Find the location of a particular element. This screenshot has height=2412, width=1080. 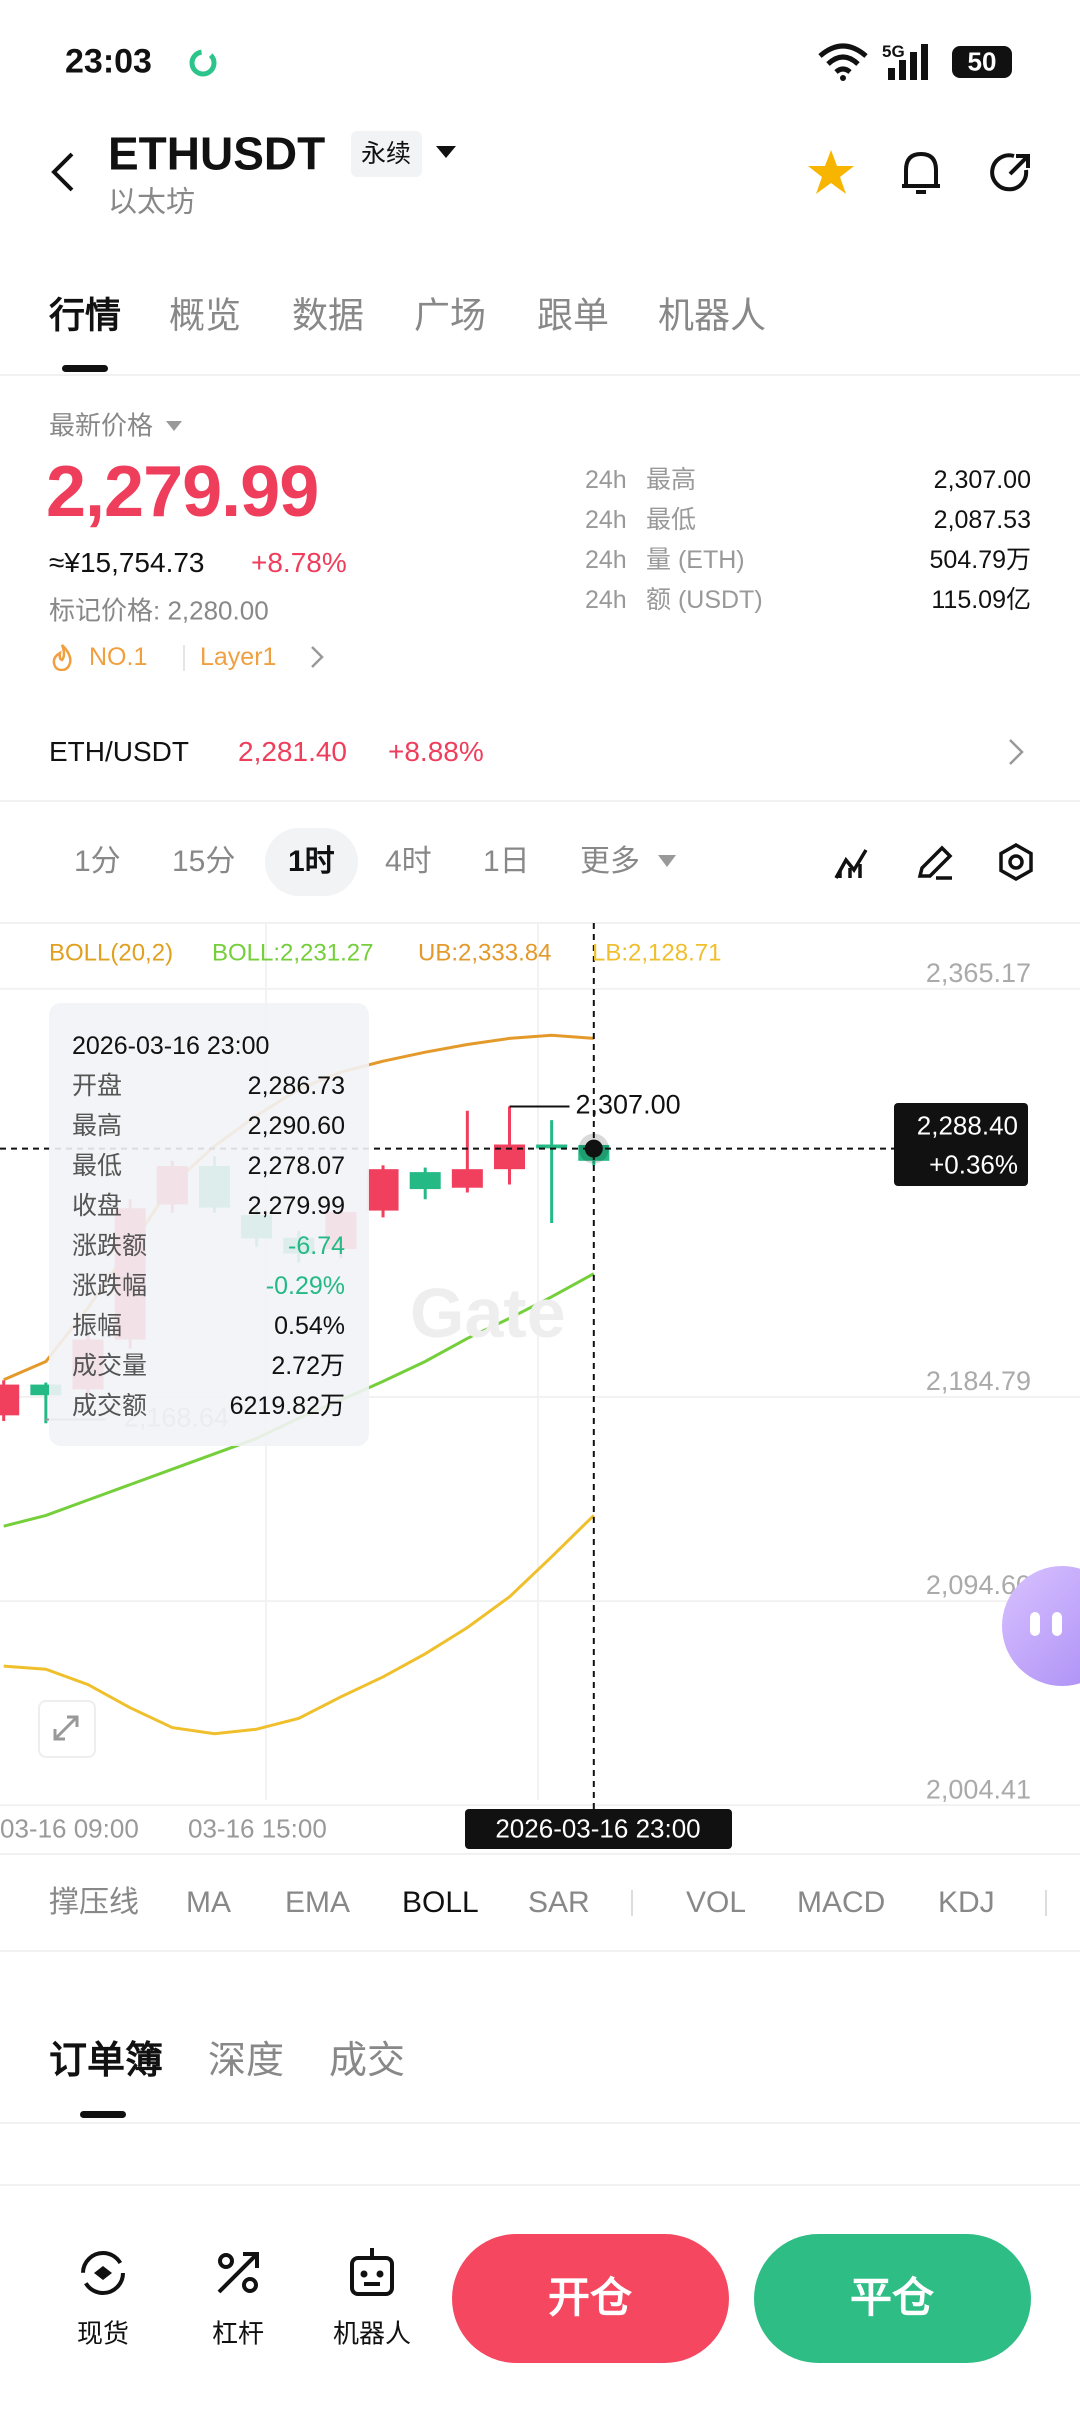

last-price: 2,279.99 is located at coordinates (182, 491).